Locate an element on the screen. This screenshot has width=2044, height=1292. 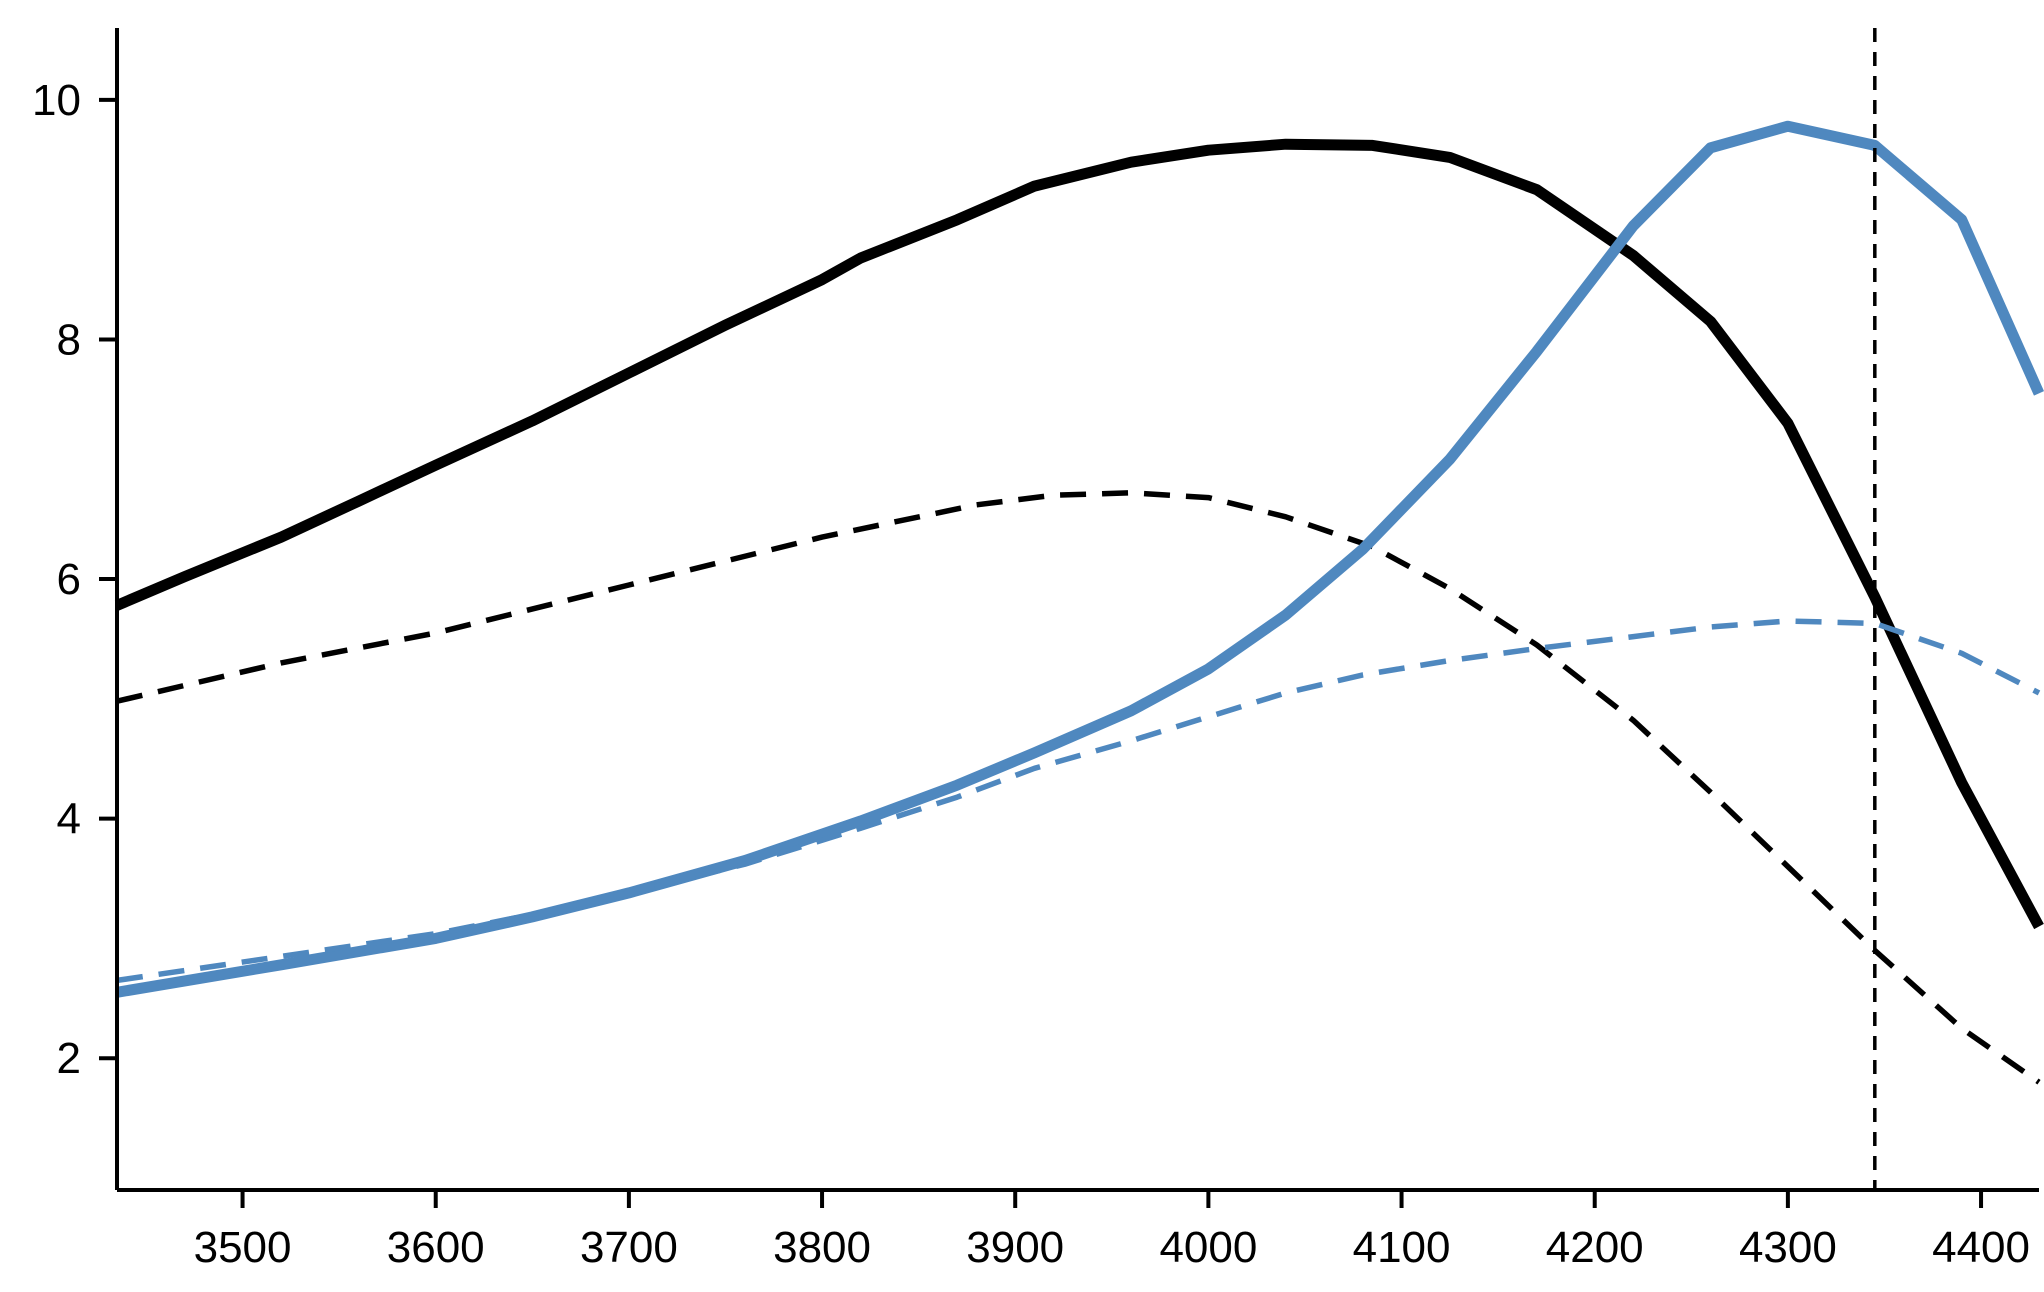
x-tick-label: 3600 is located at coordinates (436, 1247).